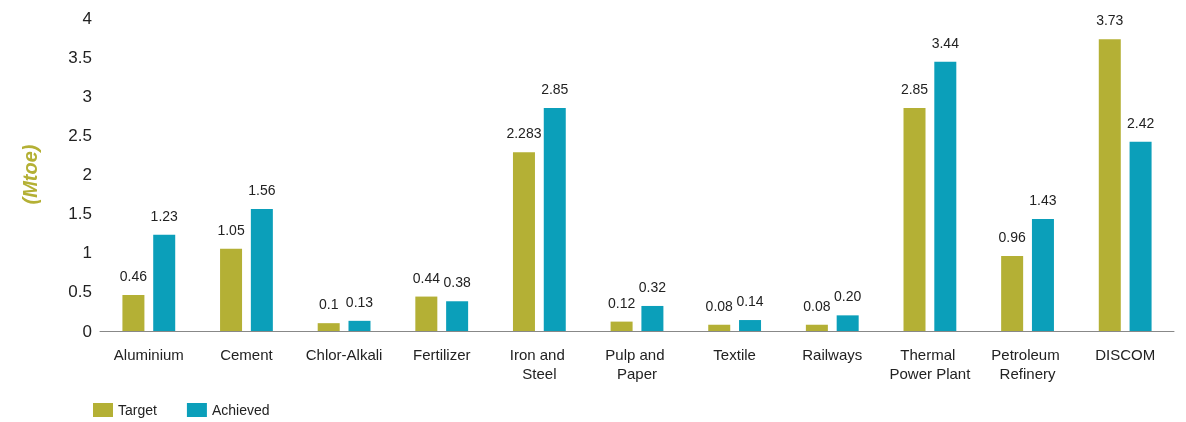  Describe the element at coordinates (240, 410) in the screenshot. I see `legend-label: Achieved` at that location.